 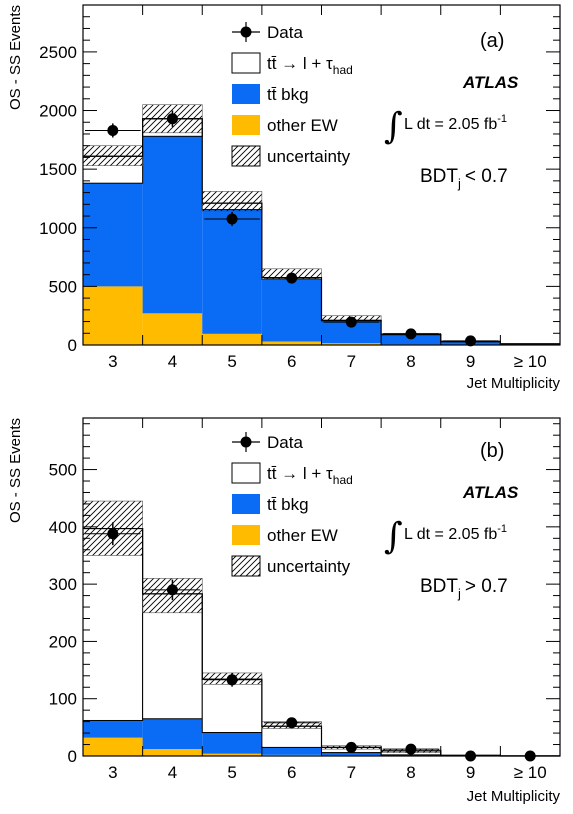 I want to click on bdt-cut-label-a: BDTj< 0.7, so click(x=464, y=178).